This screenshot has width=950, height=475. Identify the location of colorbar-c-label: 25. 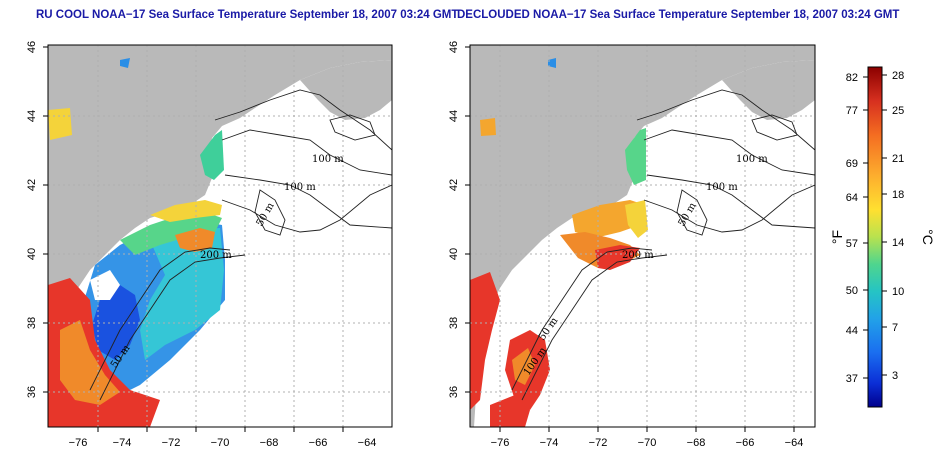
(898, 111).